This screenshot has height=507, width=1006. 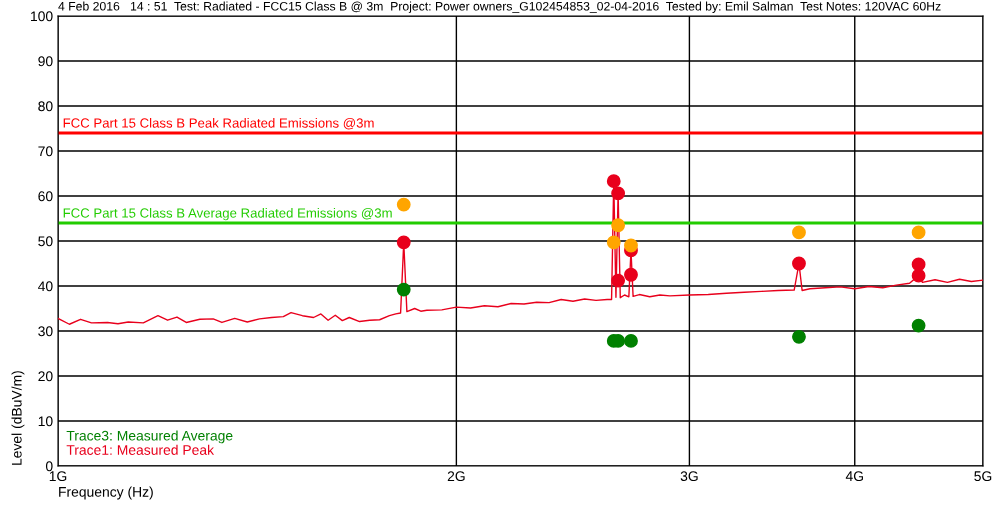 What do you see at coordinates (149, 437) in the screenshot?
I see `text: Trace3: Measured Average` at bounding box center [149, 437].